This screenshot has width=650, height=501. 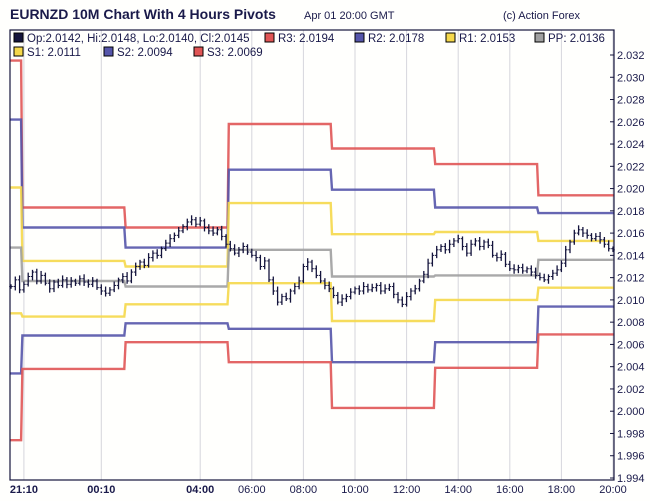 What do you see at coordinates (613, 490) in the screenshot?
I see `x-tick-label: 20:00` at bounding box center [613, 490].